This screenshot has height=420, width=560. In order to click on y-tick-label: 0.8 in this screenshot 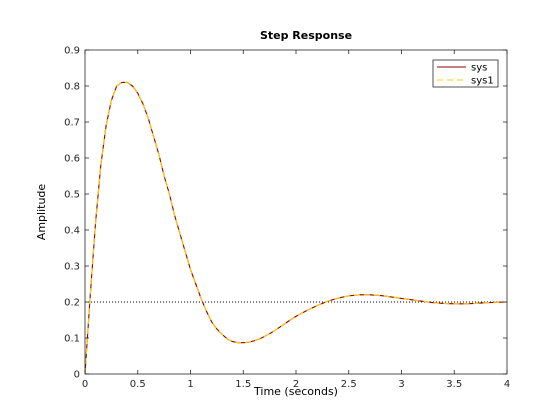, I will do `click(72, 87)`.